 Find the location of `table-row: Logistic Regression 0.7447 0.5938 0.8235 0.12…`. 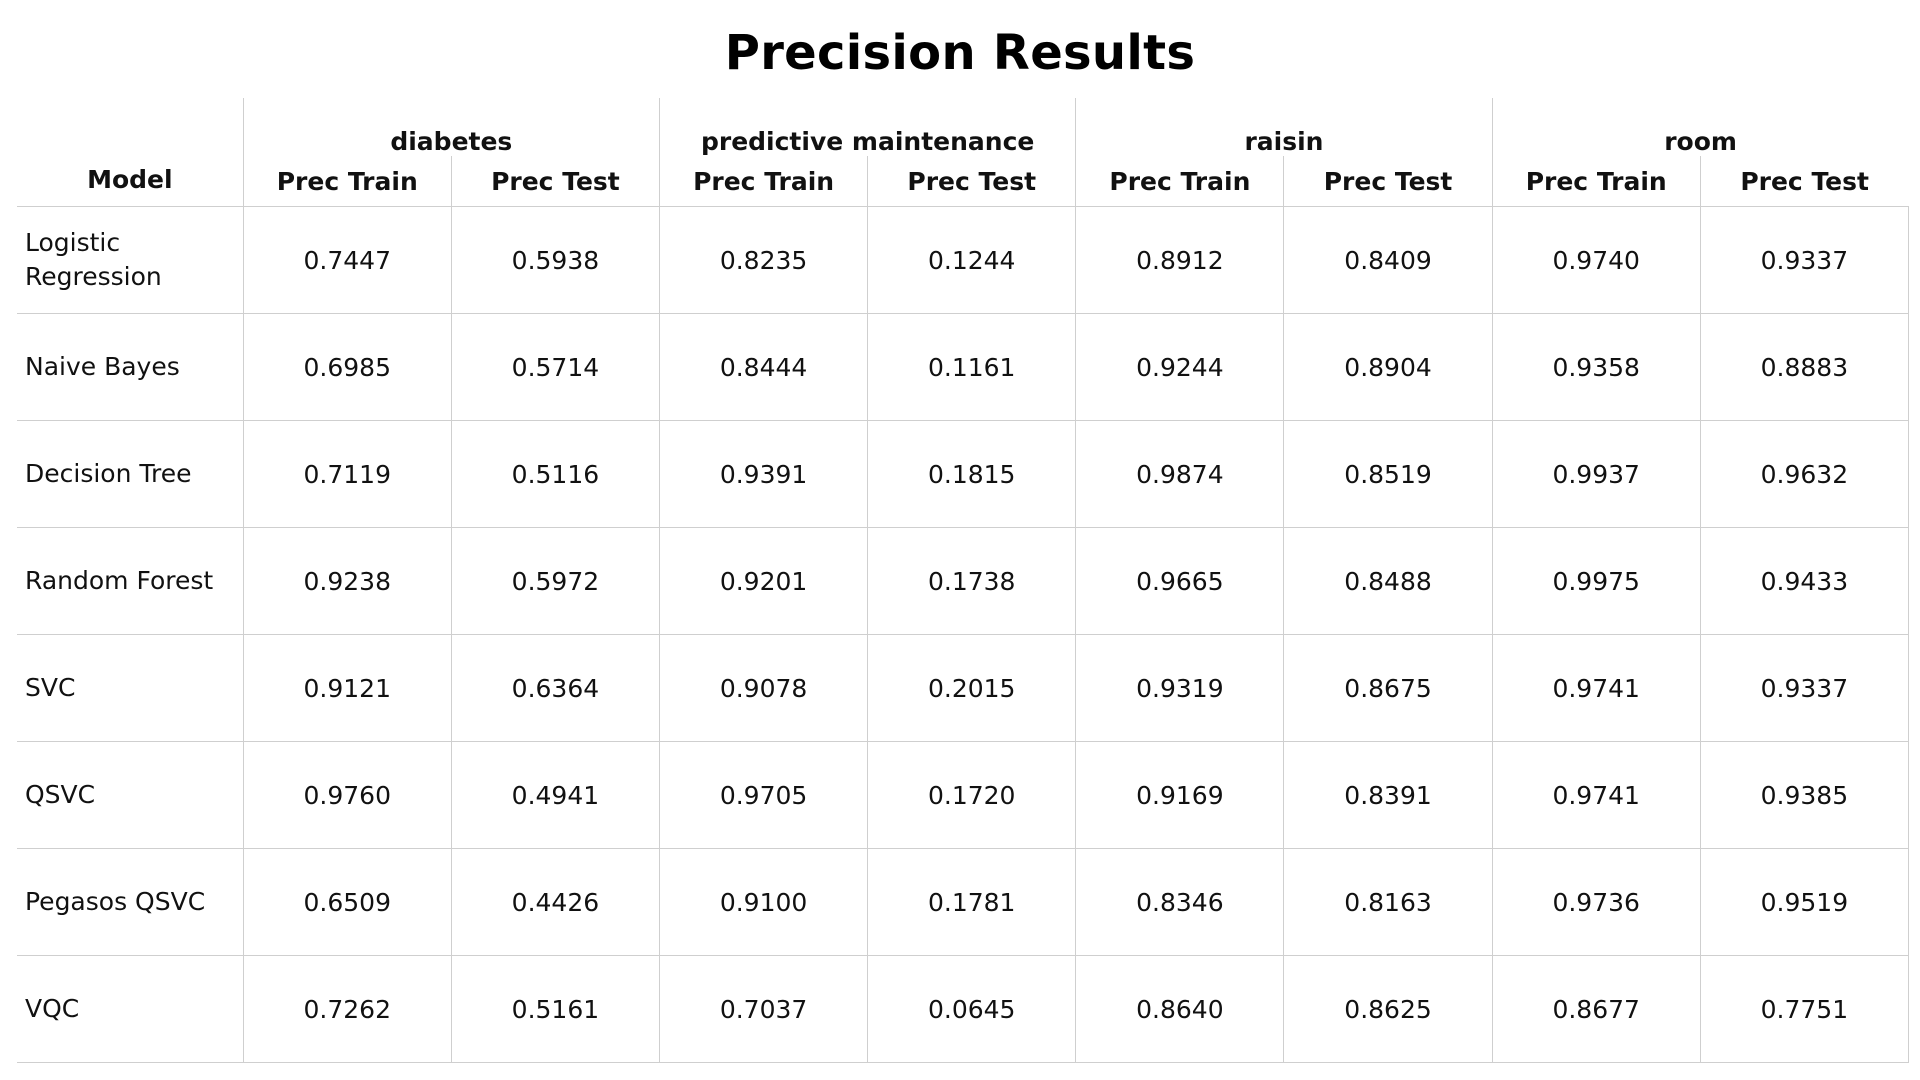

table-row: Logistic Regression 0.7447 0.5938 0.8235 0.12… is located at coordinates (963, 260).